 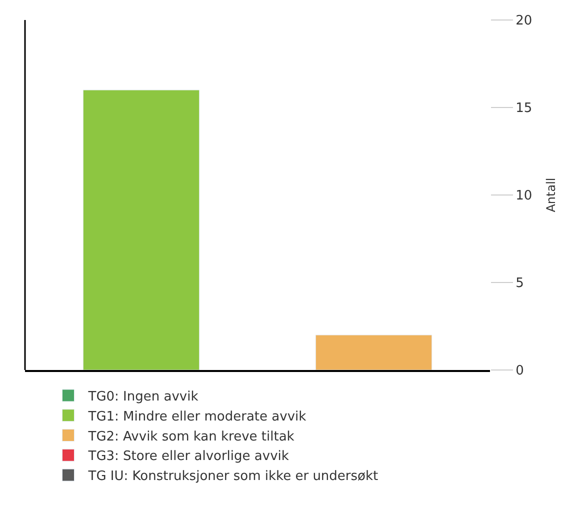 What do you see at coordinates (197, 416) in the screenshot?
I see `legend-label: TG1: Mindre eller moderate avvik` at bounding box center [197, 416].